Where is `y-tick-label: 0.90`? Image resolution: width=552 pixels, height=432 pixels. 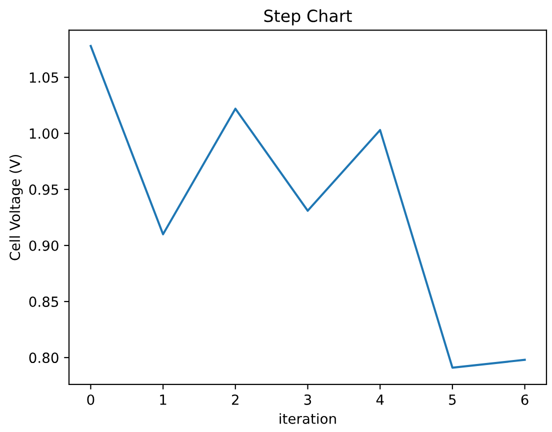
y-tick-label: 0.90 is located at coordinates (43, 245).